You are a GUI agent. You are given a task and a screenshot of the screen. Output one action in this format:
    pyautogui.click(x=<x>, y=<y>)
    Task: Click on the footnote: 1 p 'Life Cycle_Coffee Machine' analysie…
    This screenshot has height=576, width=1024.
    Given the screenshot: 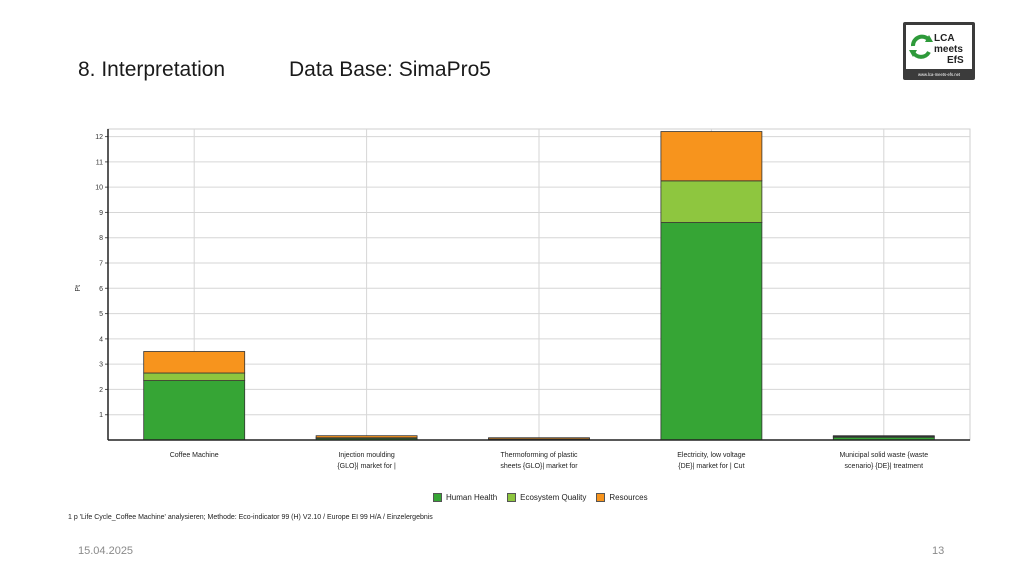 What is the action you would take?
    pyautogui.click(x=250, y=517)
    